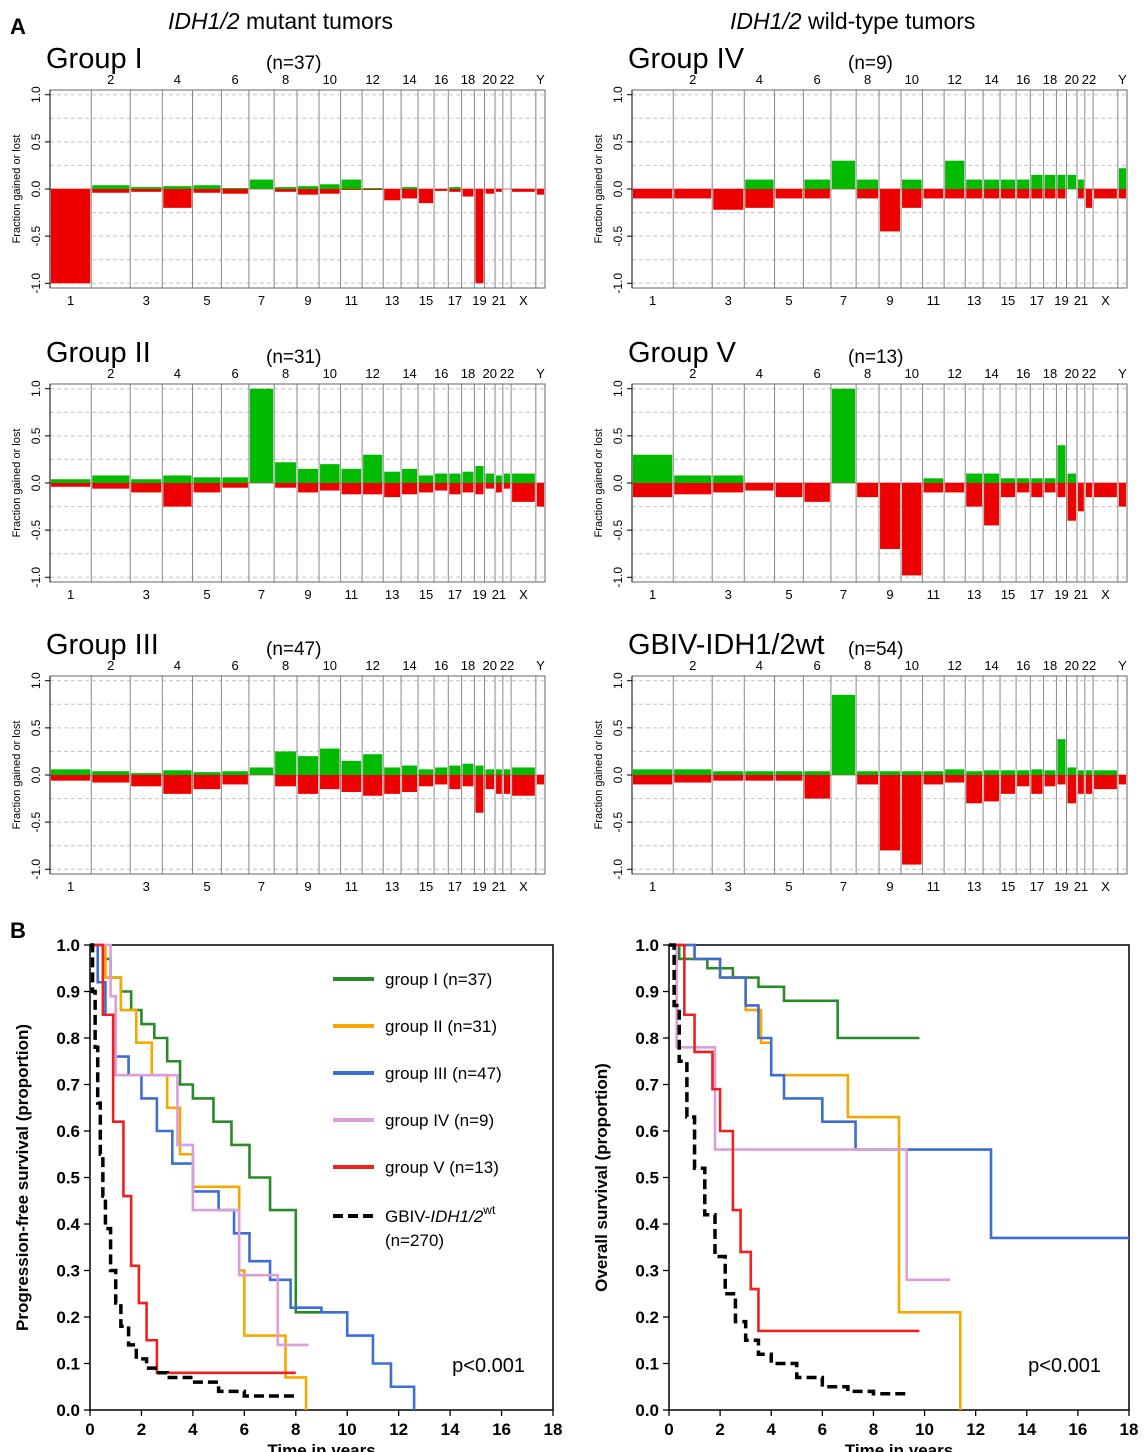  Describe the element at coordinates (867, 79) in the screenshot. I see `chrom-label-top: 8` at that location.